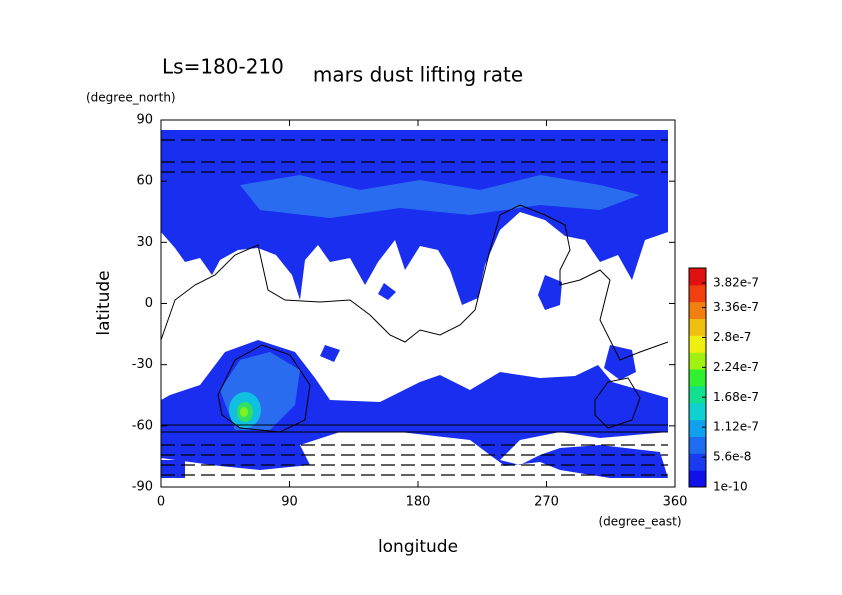 This screenshot has height=595, width=842. Describe the element at coordinates (639, 522) in the screenshot. I see `x-unit: (degree_east)` at that location.